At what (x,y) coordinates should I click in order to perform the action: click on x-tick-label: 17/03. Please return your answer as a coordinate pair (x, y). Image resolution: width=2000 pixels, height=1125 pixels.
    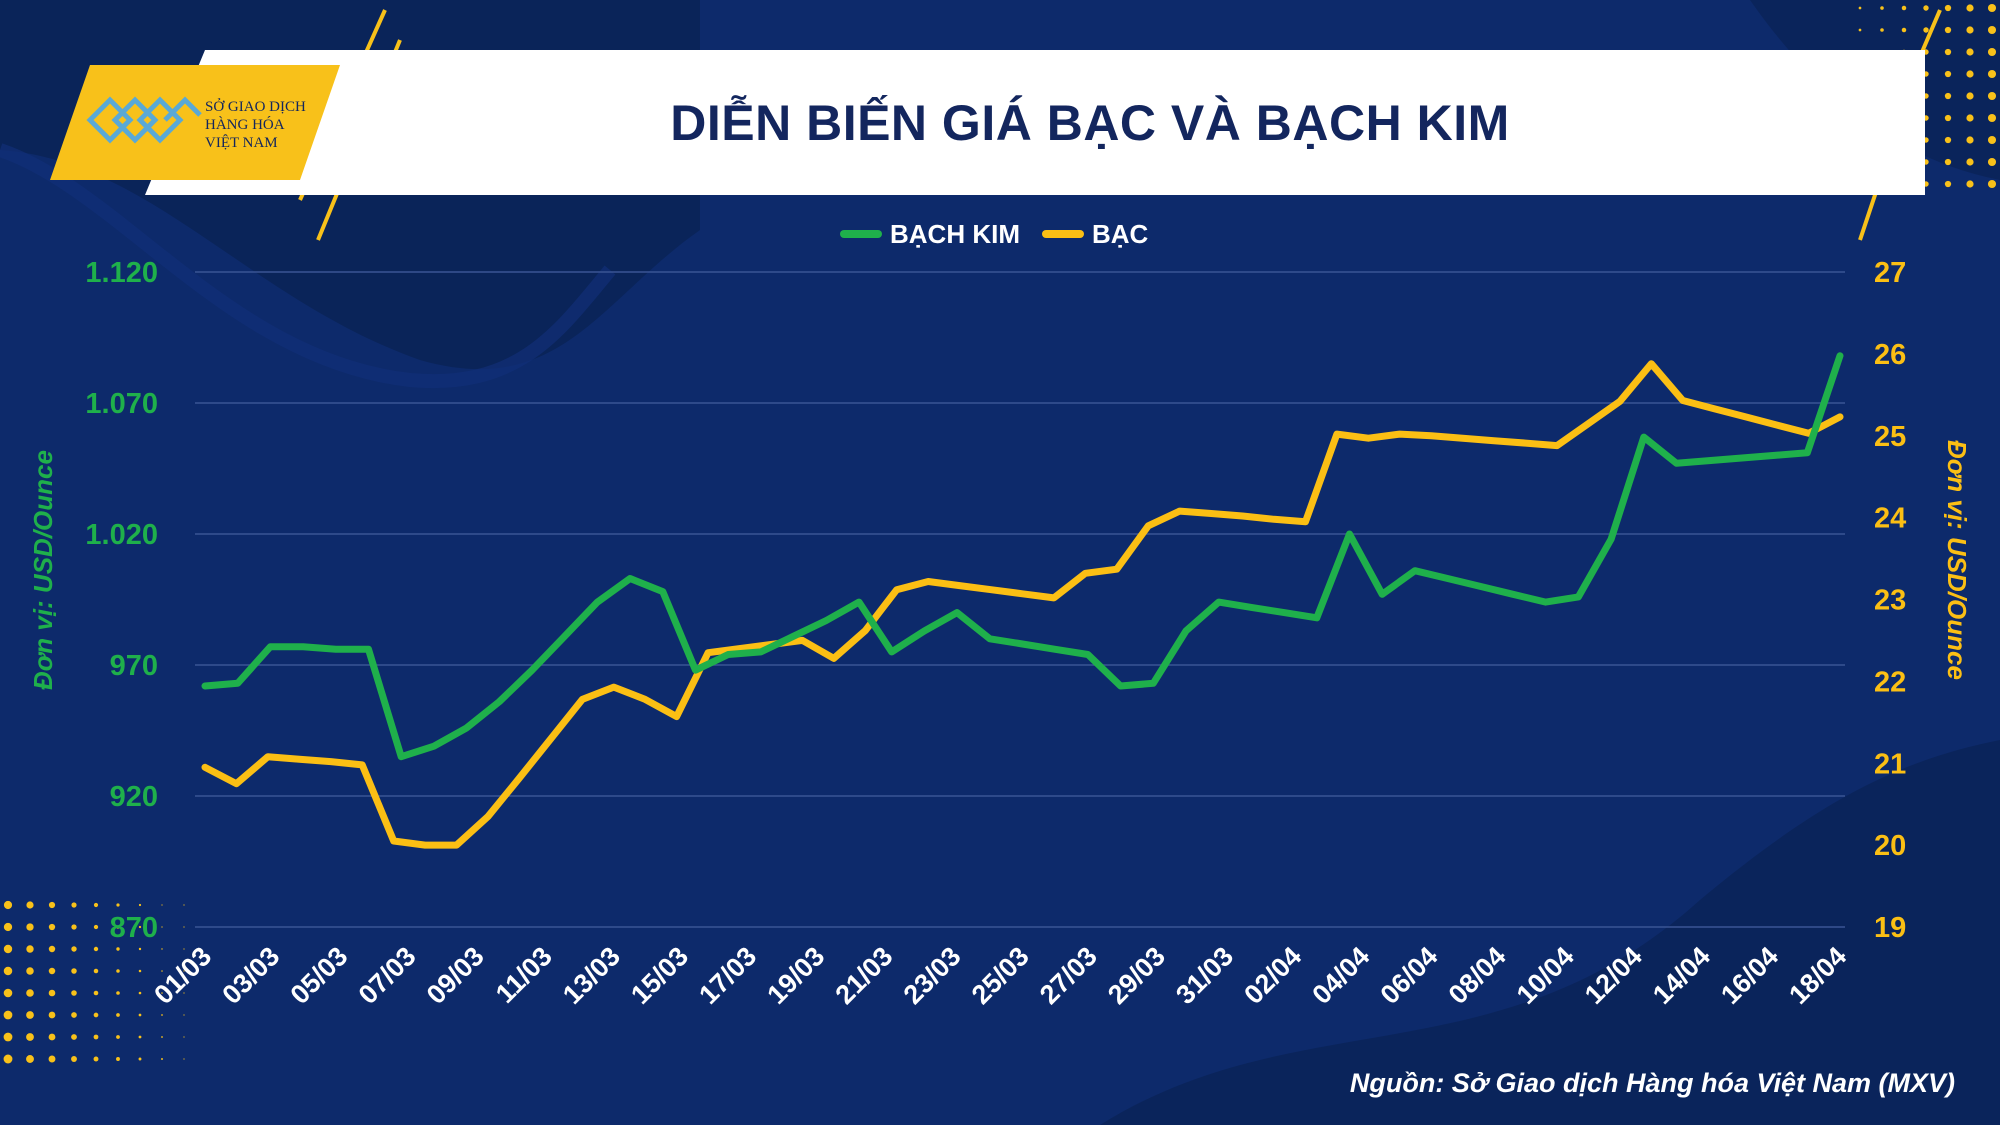
    Looking at the image, I should click on (727, 975).